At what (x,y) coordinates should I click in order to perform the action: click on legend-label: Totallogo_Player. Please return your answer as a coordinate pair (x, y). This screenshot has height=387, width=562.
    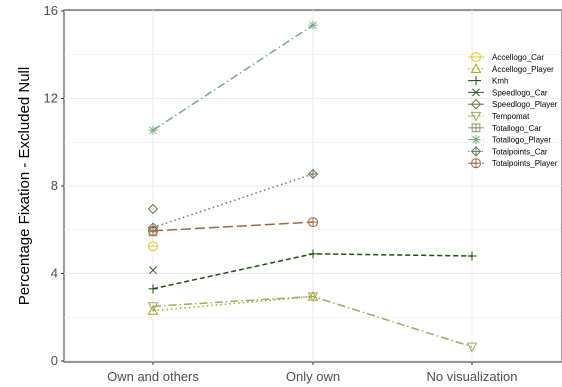
    Looking at the image, I should click on (521, 140).